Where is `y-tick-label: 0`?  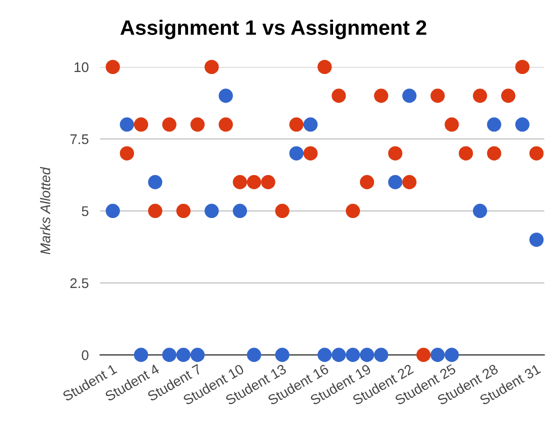
y-tick-label: 0 is located at coordinates (85, 355).